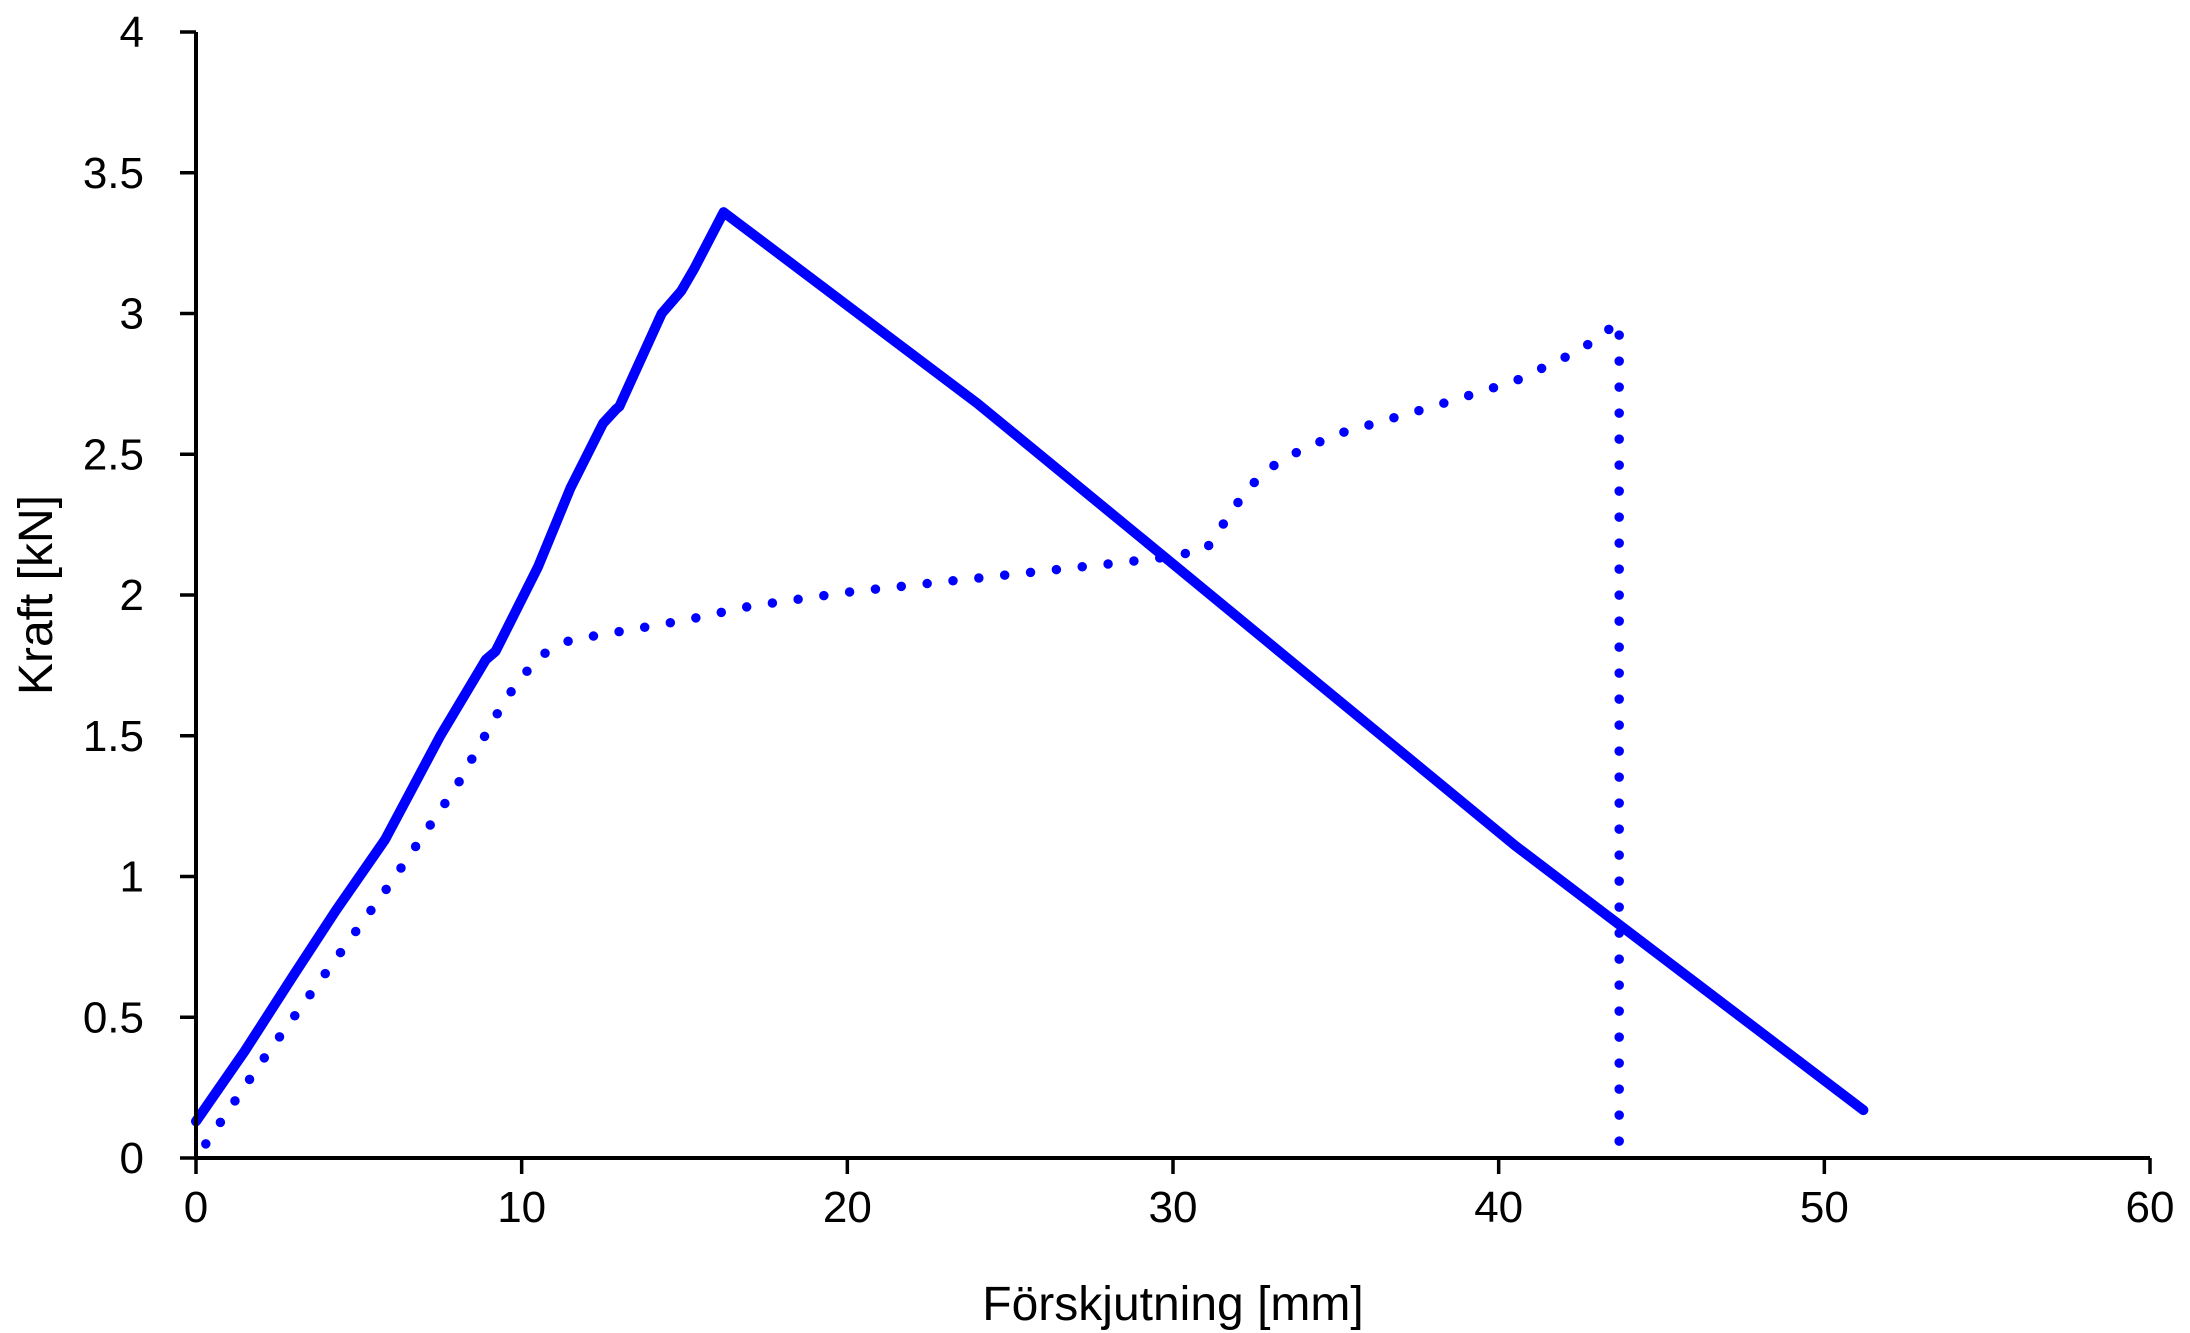 The image size is (2190, 1333). What do you see at coordinates (132, 32) in the screenshot?
I see `y-tick-label: 4` at bounding box center [132, 32].